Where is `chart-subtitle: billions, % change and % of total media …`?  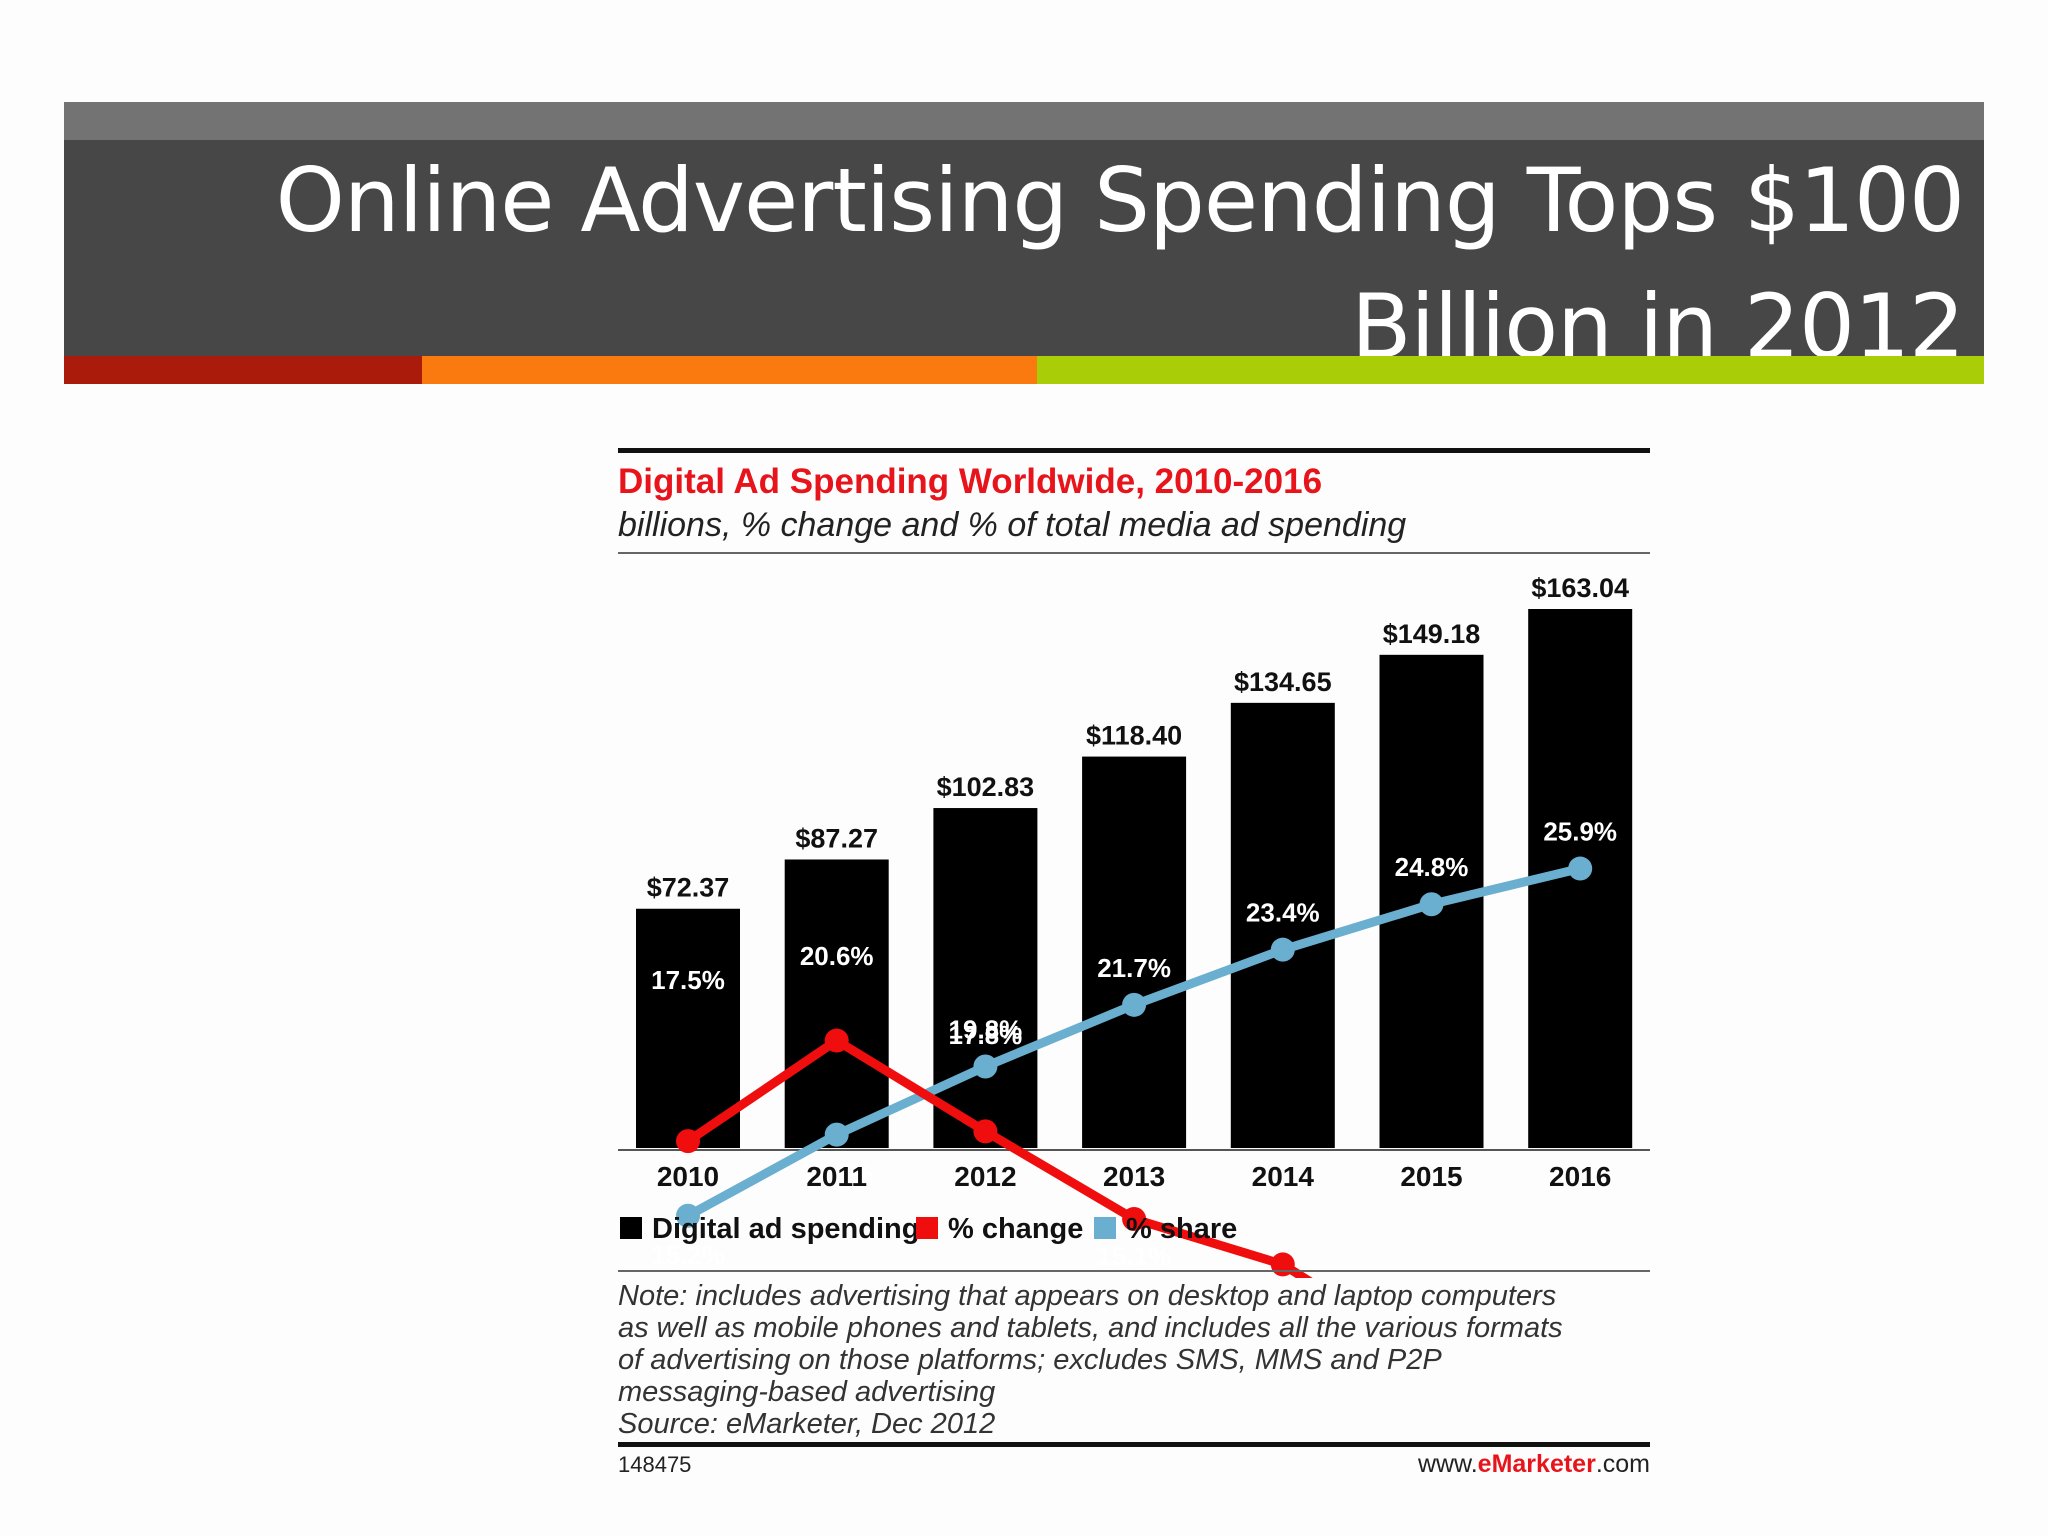
chart-subtitle: billions, % change and % of total media … is located at coordinates (1012, 525).